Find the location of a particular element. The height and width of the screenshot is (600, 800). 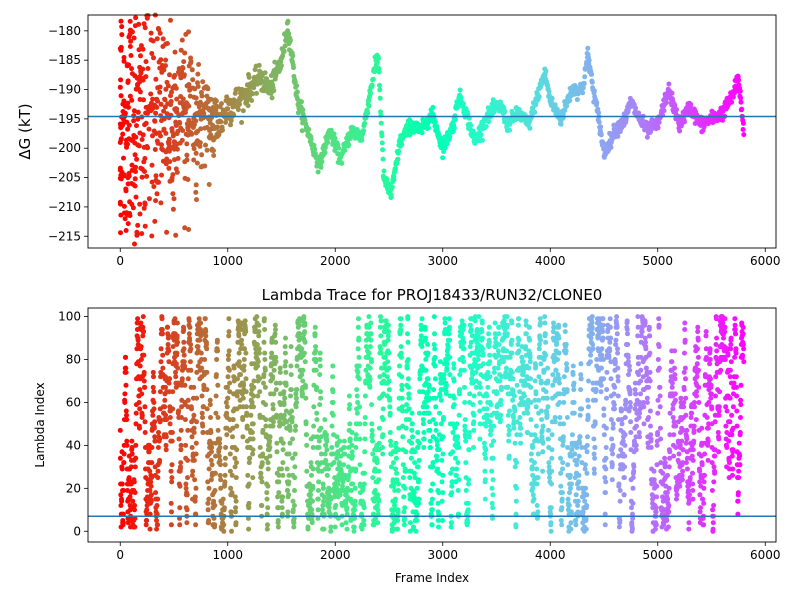

y-tick-label: −205 is located at coordinates (64, 178).